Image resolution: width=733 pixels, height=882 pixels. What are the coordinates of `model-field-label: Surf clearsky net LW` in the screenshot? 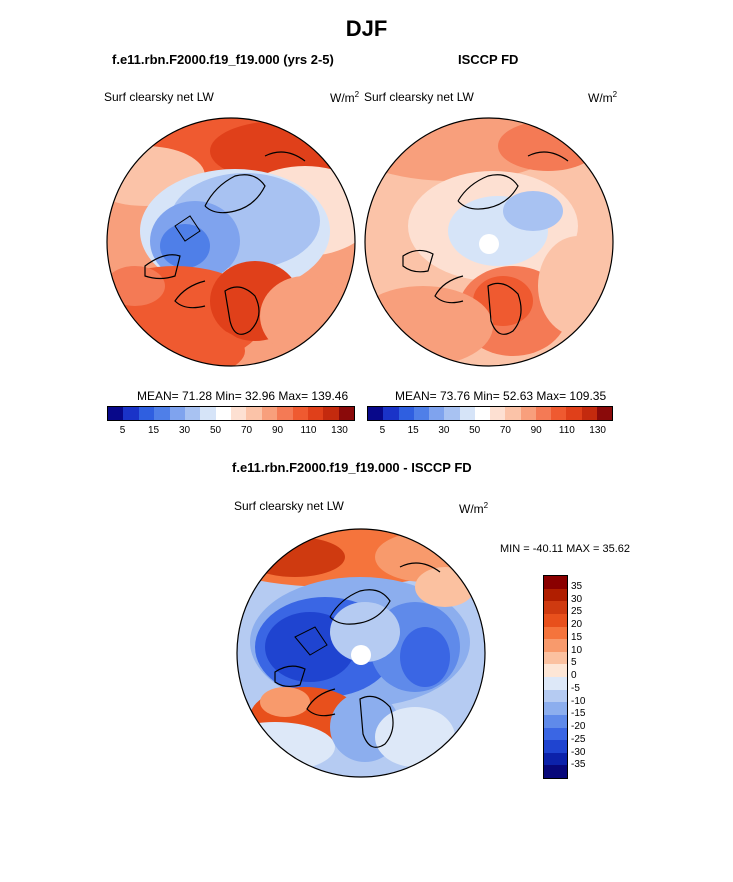 It's located at (159, 97).